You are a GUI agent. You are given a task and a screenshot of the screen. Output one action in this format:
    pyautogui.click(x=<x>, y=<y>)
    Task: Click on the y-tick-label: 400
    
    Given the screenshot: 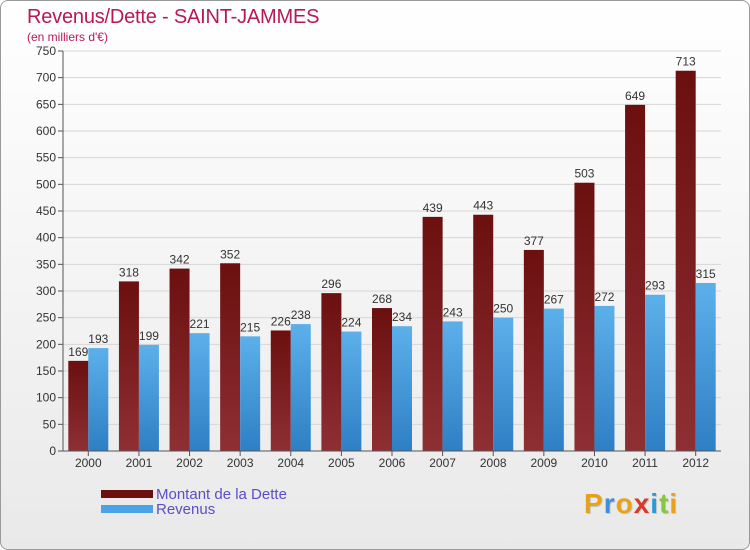 What is the action you would take?
    pyautogui.click(x=46, y=238)
    